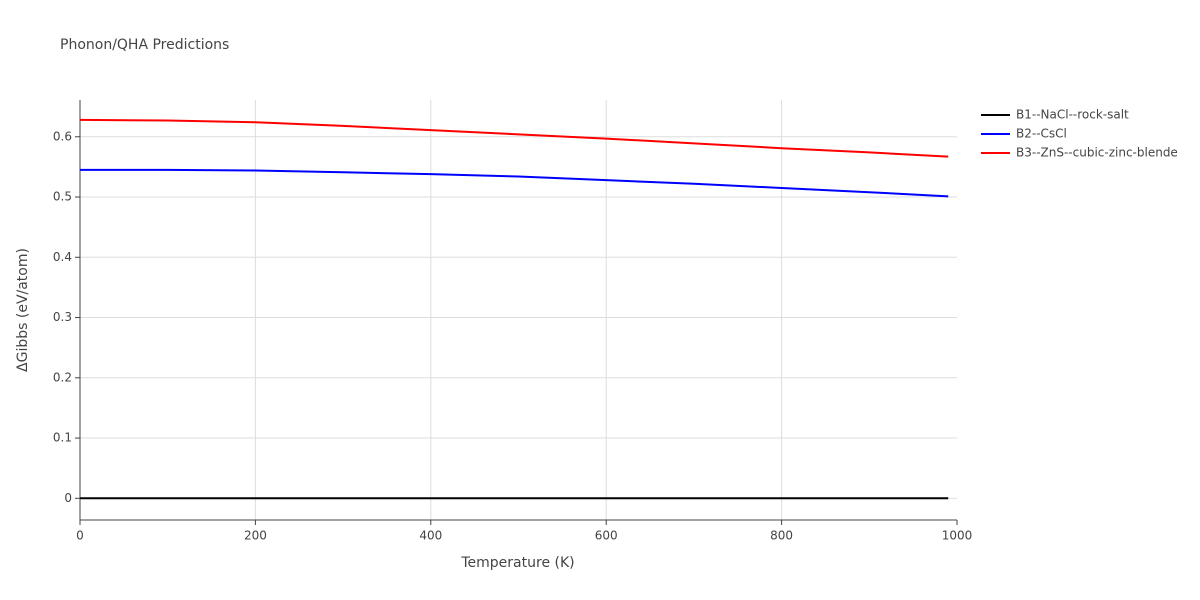  Describe the element at coordinates (1072, 115) in the screenshot. I see `legend-label: B1--NaCl--rock-salt` at that location.